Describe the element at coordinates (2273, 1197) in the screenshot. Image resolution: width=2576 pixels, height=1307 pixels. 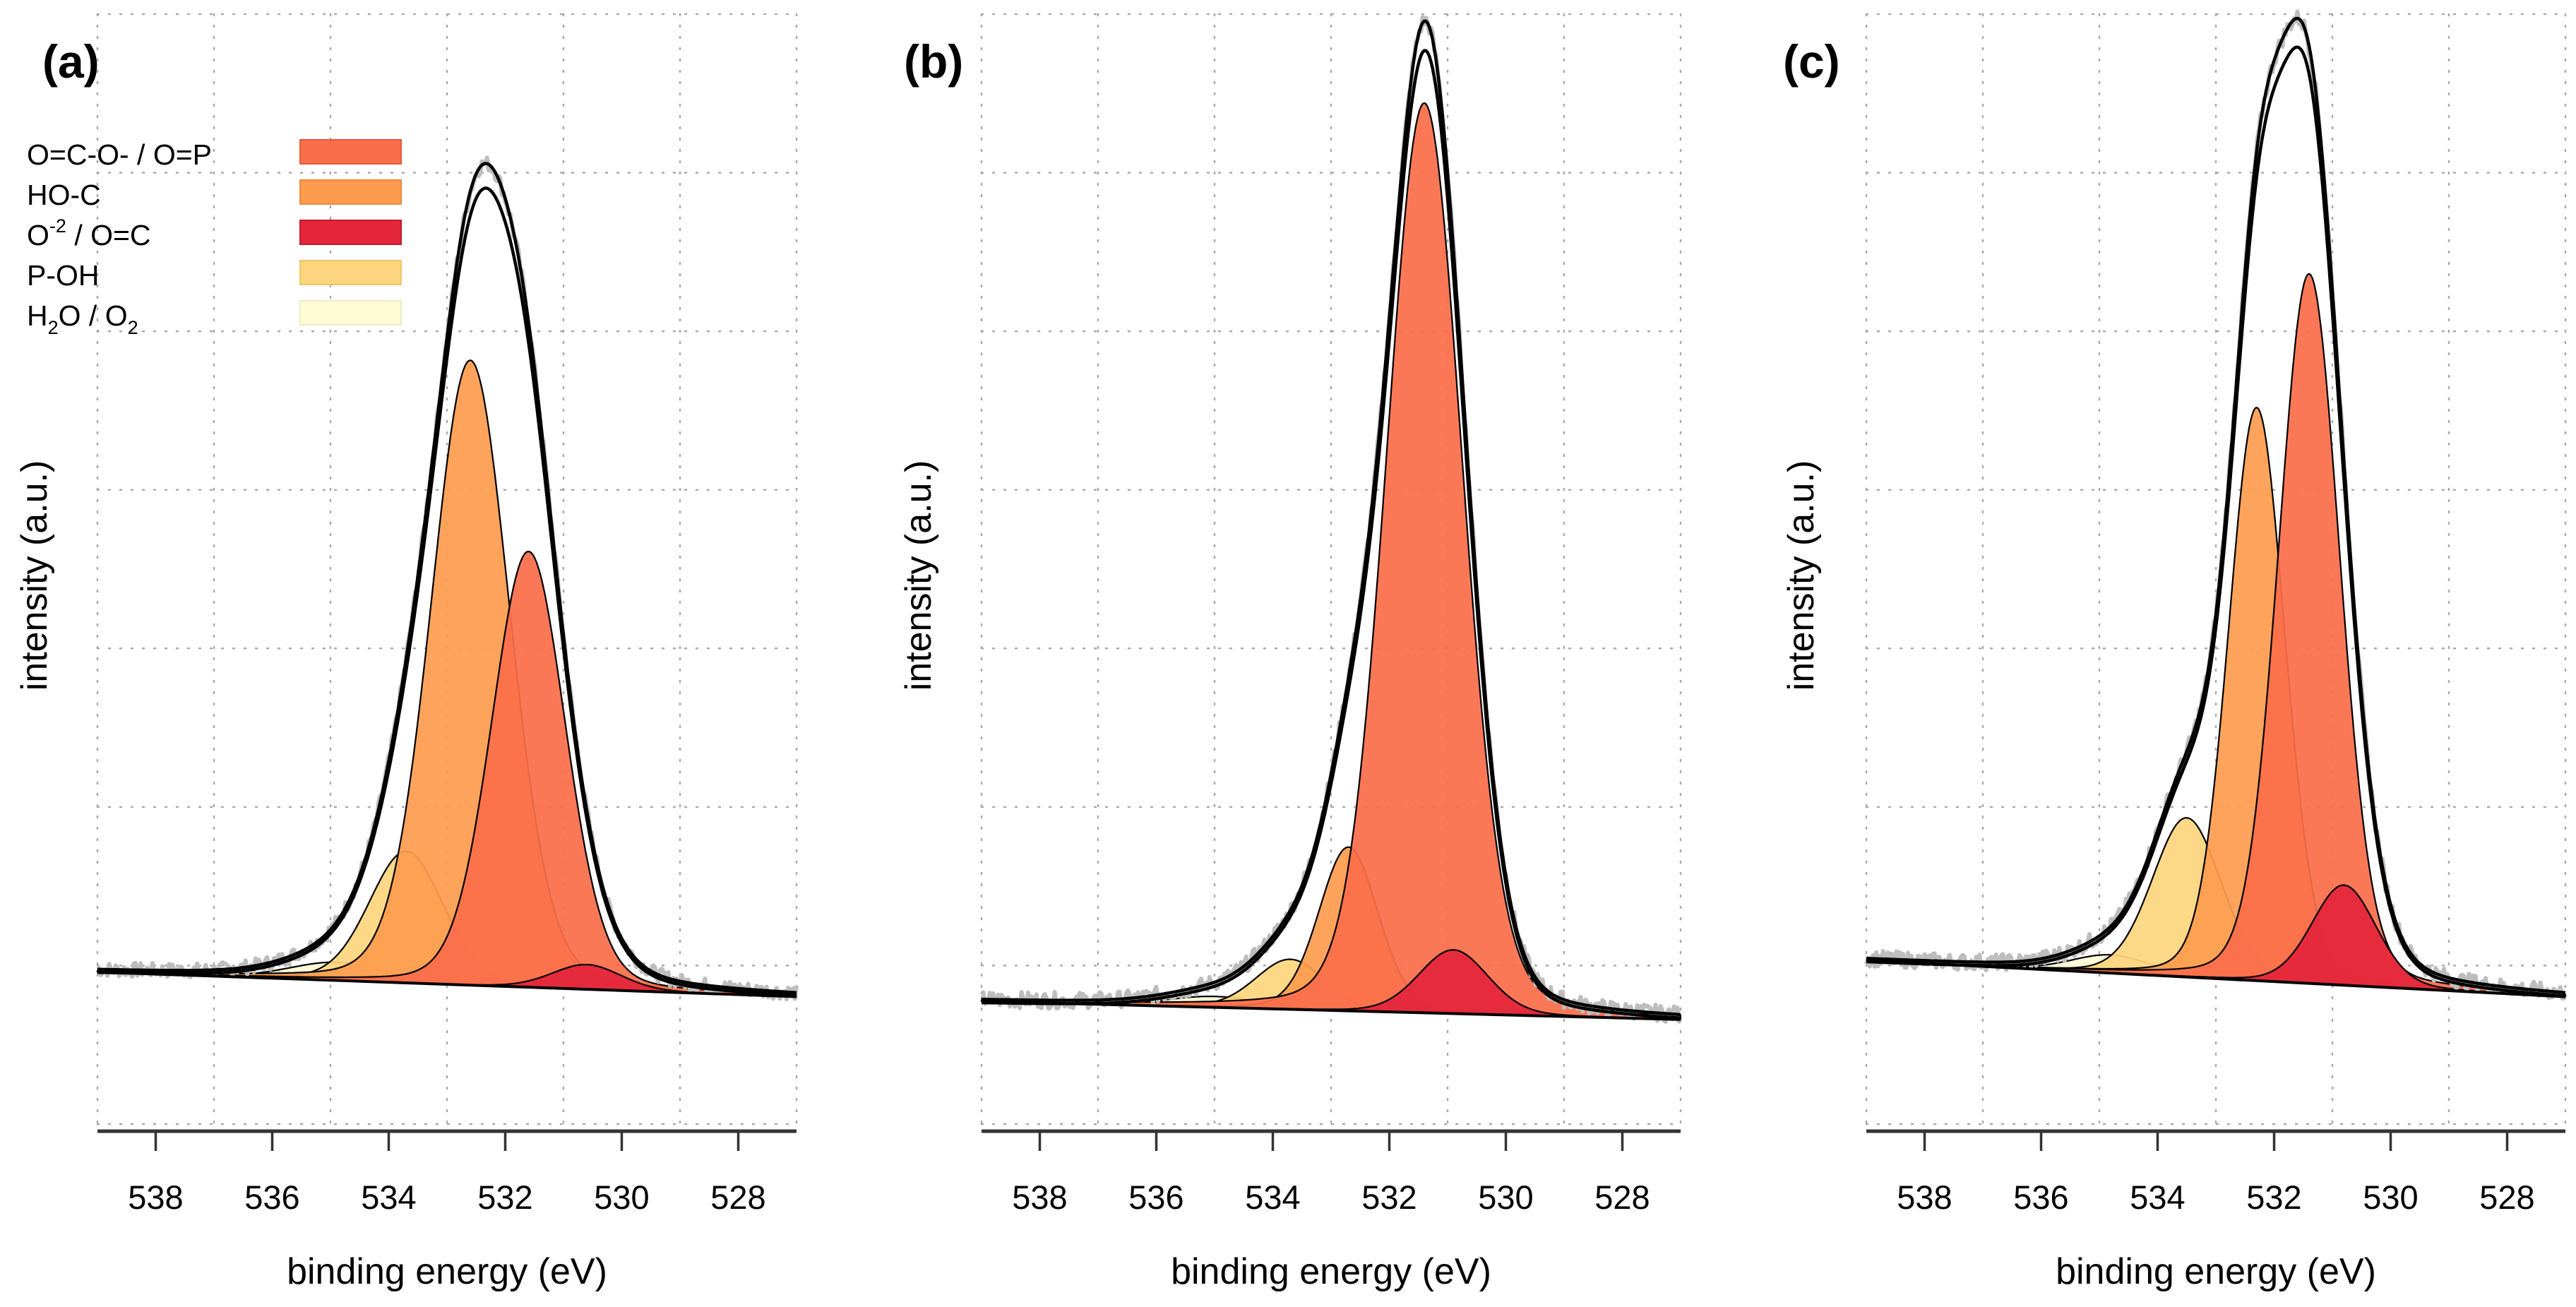
I see `x-tick-label-532-c: 532` at that location.